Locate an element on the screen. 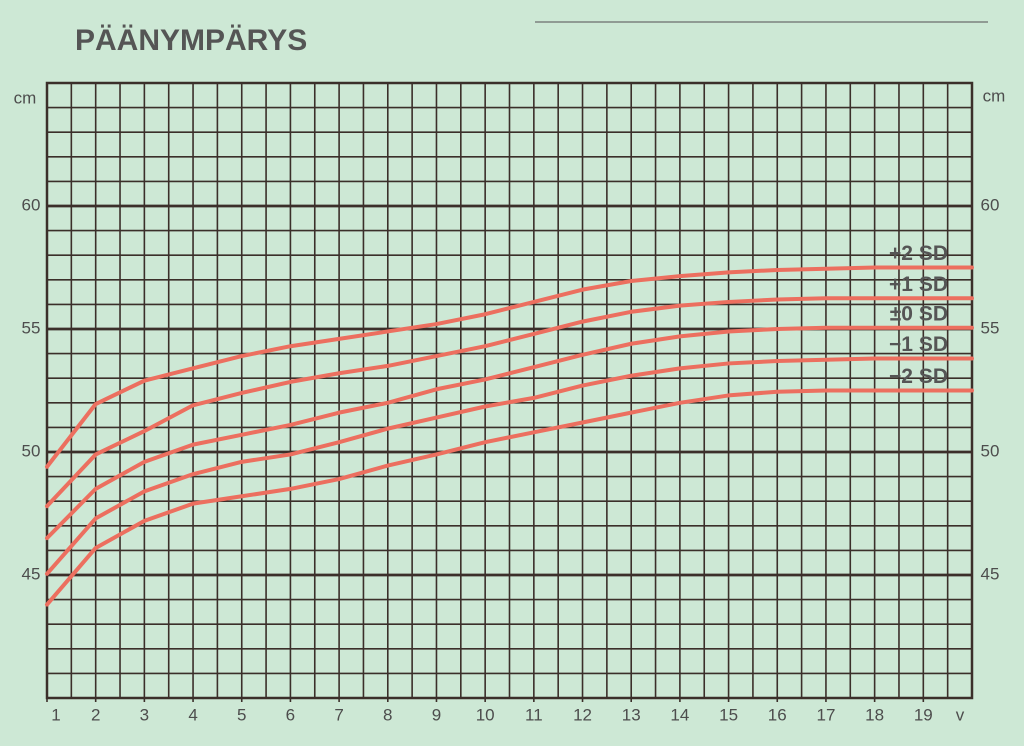  x-tick-label: 9 is located at coordinates (436, 714).